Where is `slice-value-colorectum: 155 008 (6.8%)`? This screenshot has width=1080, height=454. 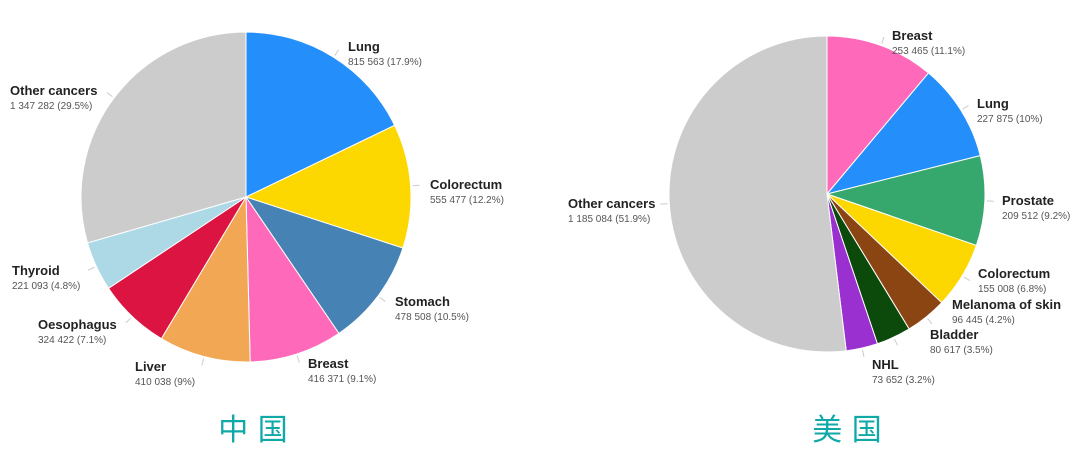 slice-value-colorectum: 155 008 (6.8%) is located at coordinates (1012, 289).